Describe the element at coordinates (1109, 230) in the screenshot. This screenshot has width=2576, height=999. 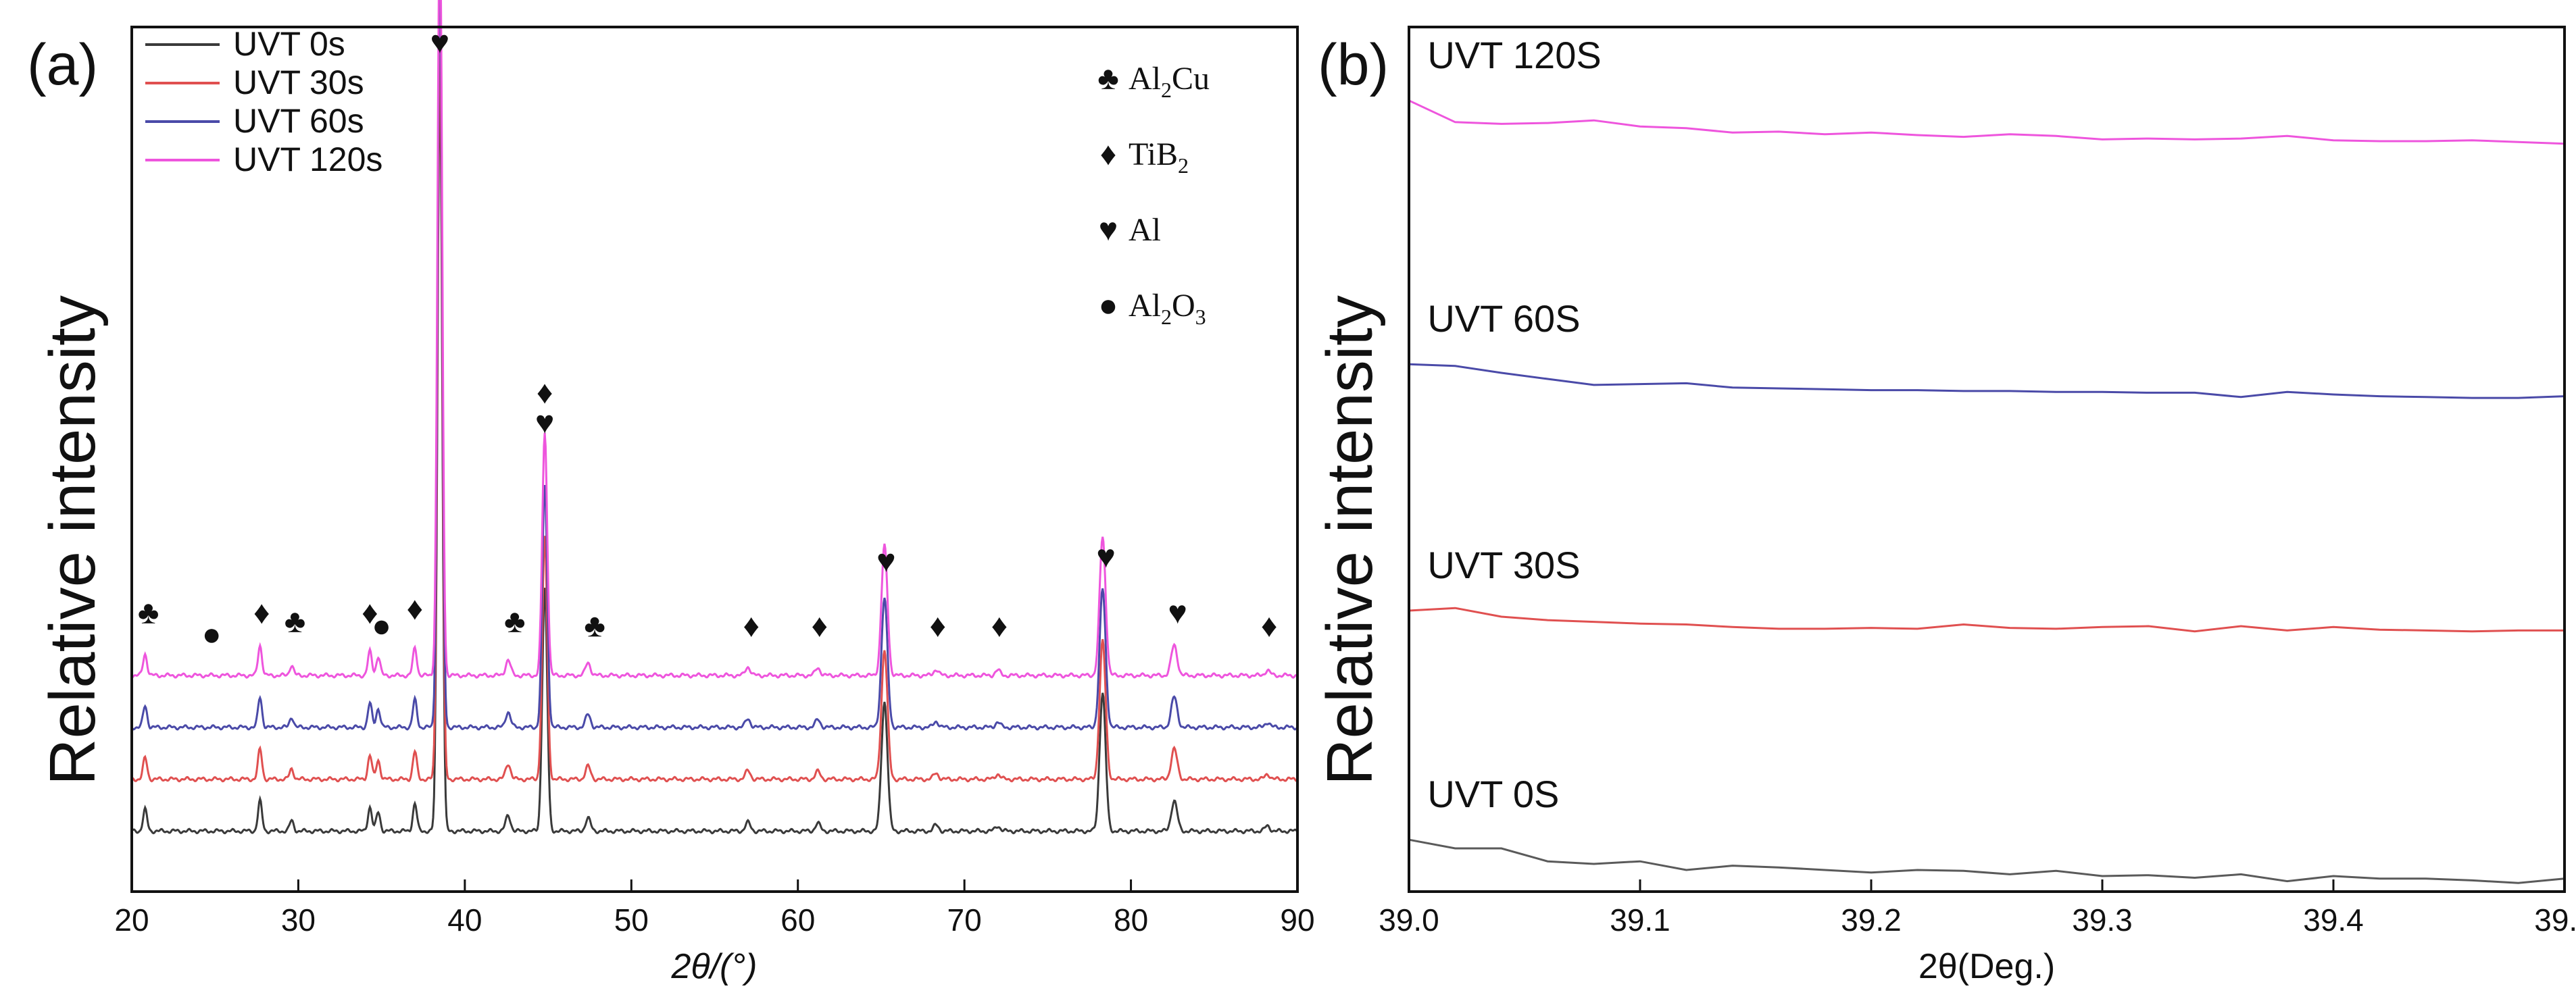
I see `phase-symbol: ♥` at that location.